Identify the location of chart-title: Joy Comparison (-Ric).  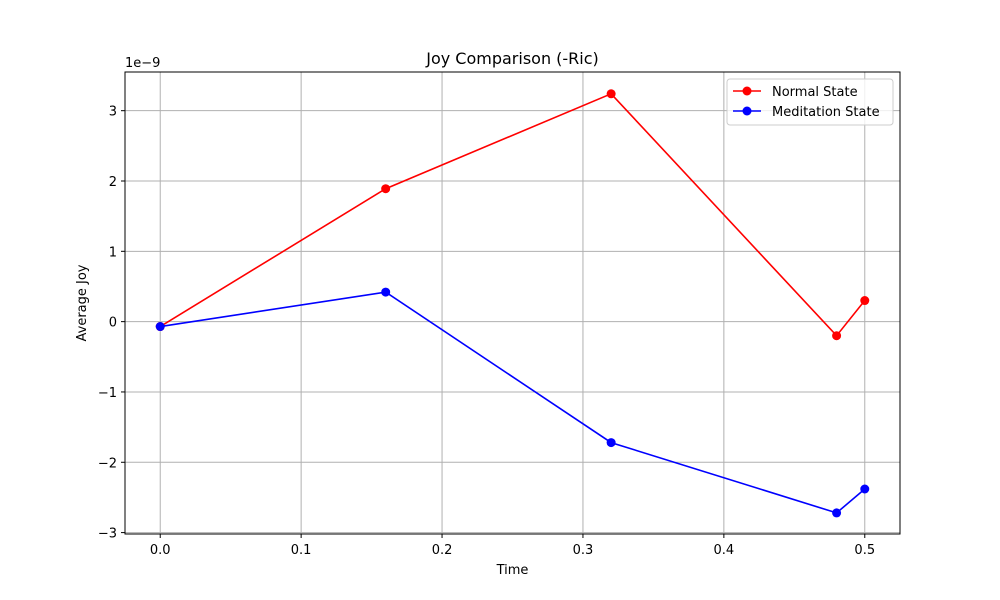
(512, 58).